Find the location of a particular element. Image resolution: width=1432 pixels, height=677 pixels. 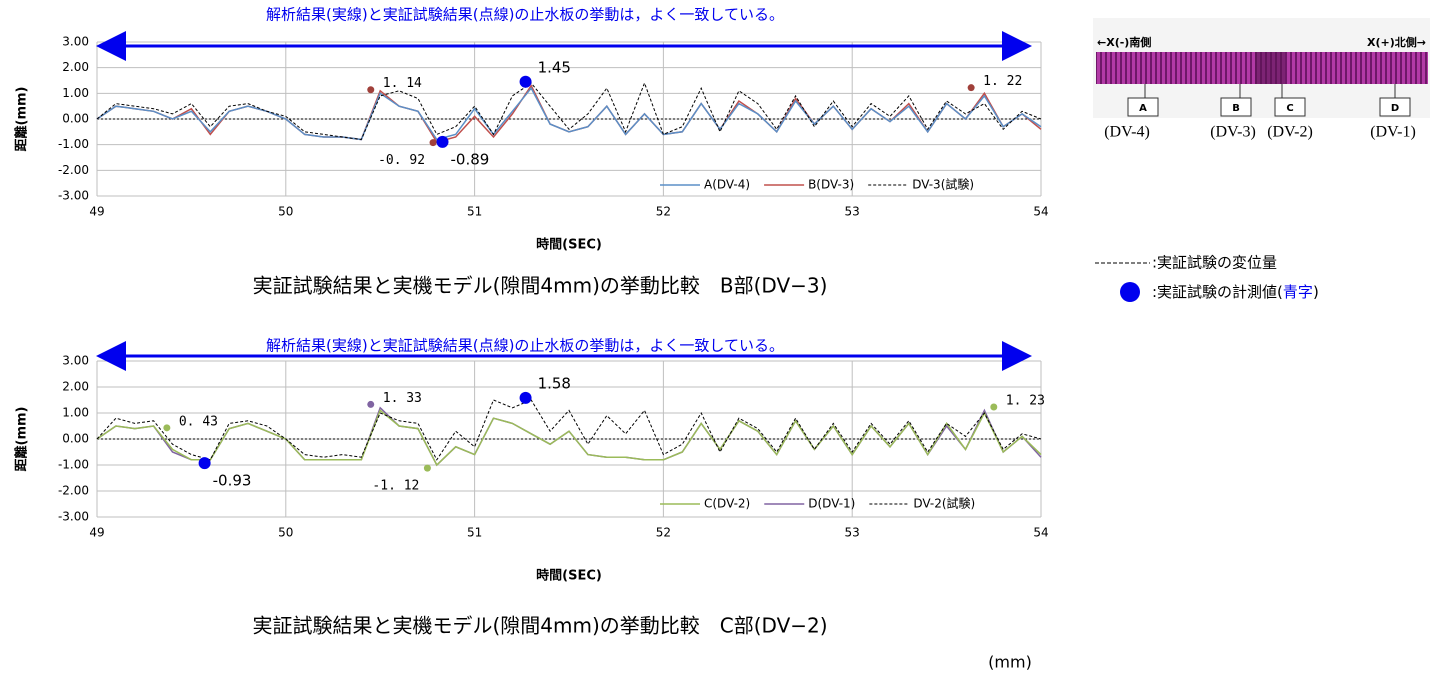

note-part: :実証試験の計測値( is located at coordinates (1217, 292).